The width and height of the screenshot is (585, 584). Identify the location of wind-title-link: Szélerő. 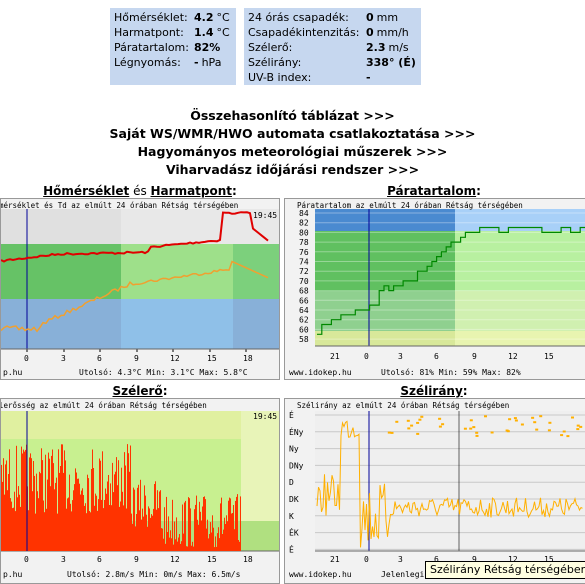
(137, 391).